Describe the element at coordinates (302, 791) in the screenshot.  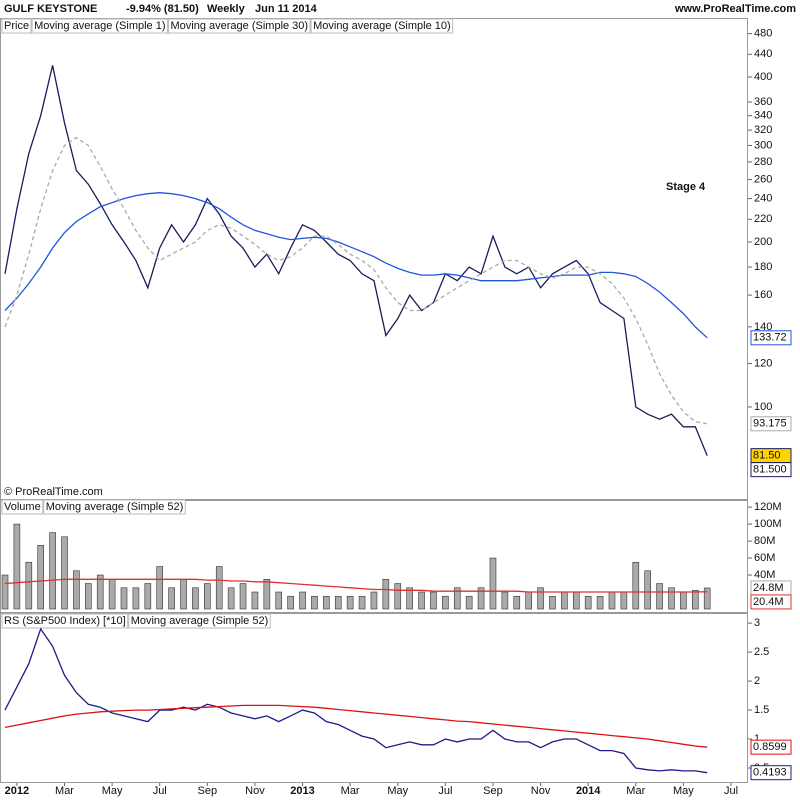
I see `x-tick-label: 2013` at that location.